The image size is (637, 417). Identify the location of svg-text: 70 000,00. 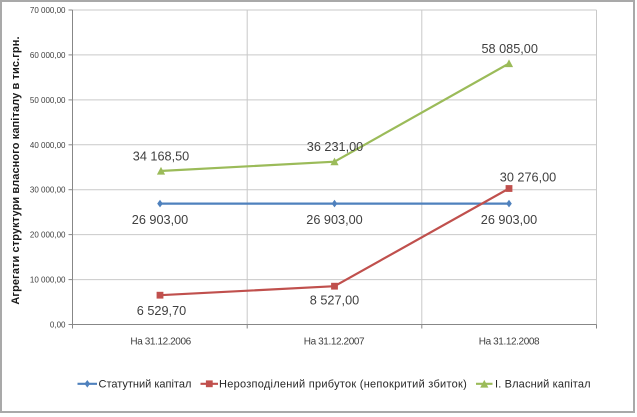
(48, 10).